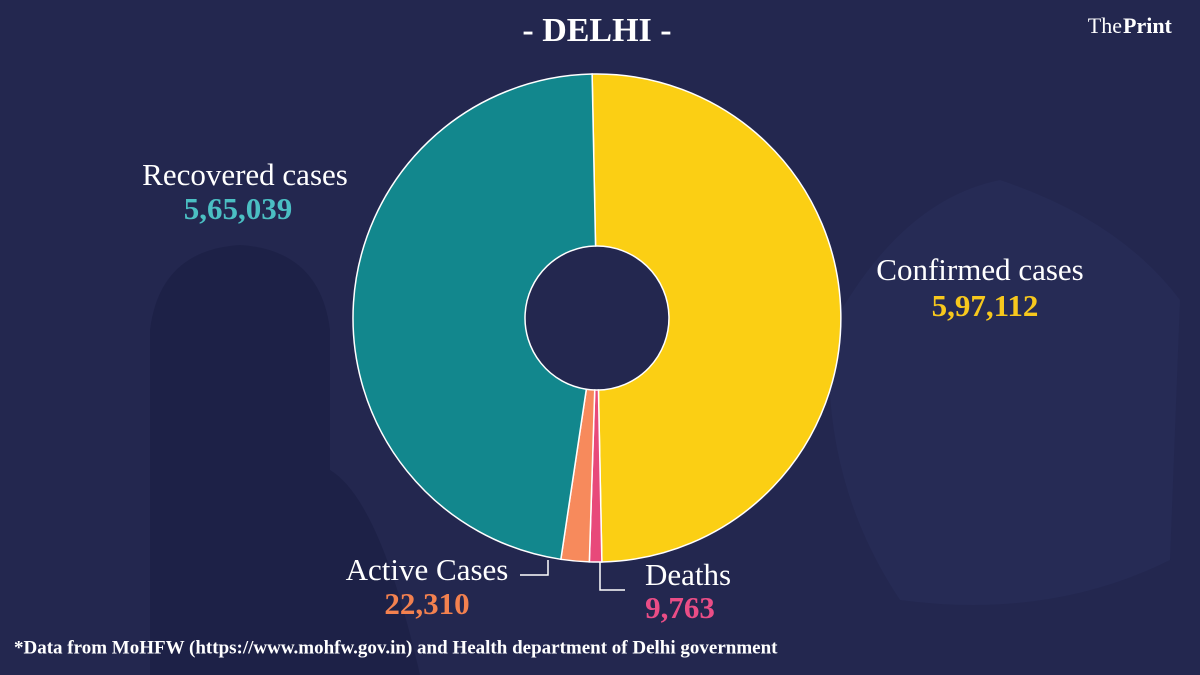 The height and width of the screenshot is (675, 1200). Describe the element at coordinates (426, 603) in the screenshot. I see `value-label: 22,310` at that location.